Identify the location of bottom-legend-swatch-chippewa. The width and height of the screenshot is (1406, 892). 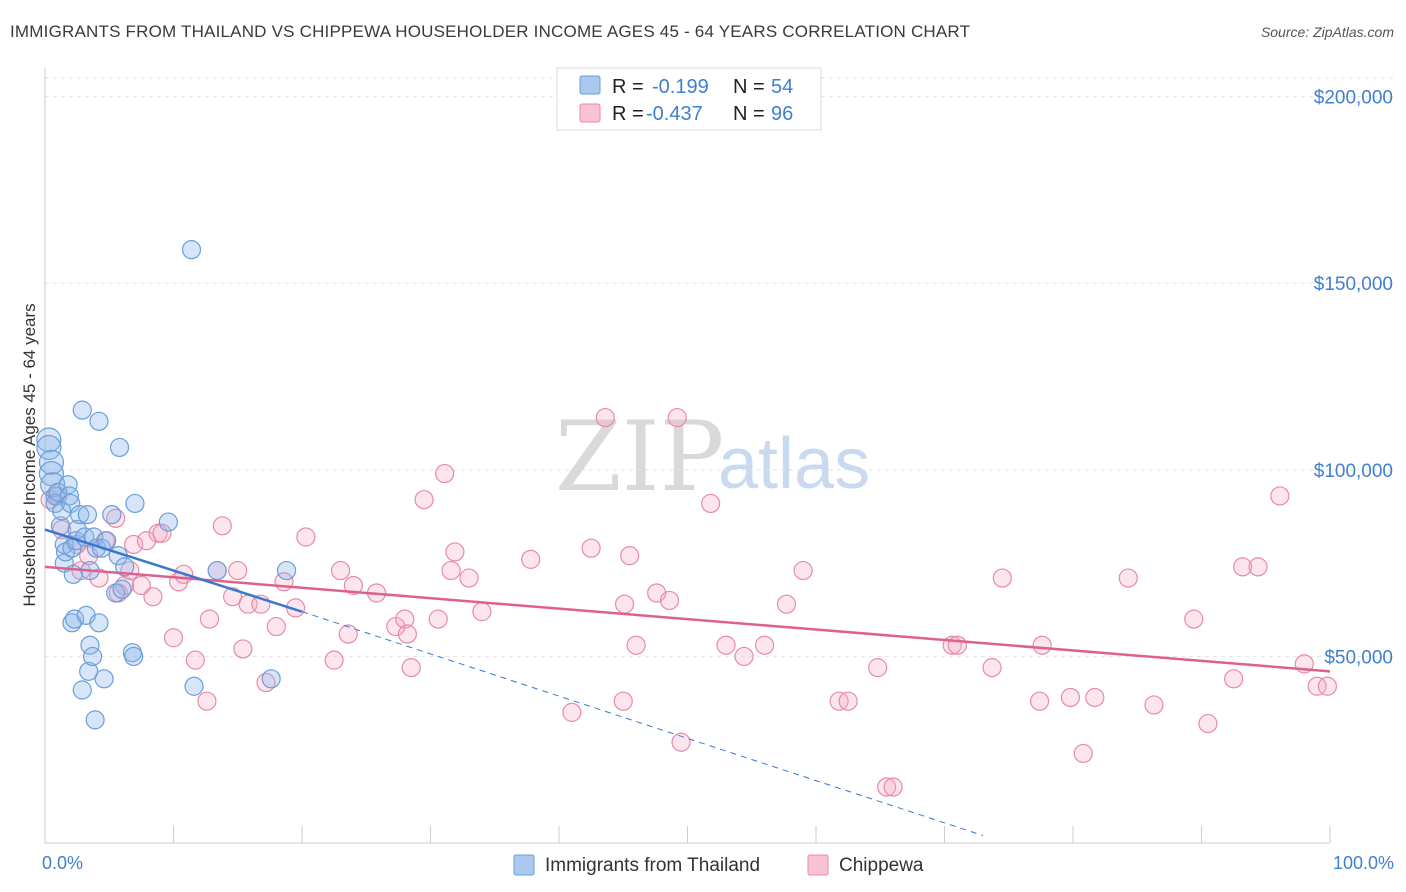
(818, 865).